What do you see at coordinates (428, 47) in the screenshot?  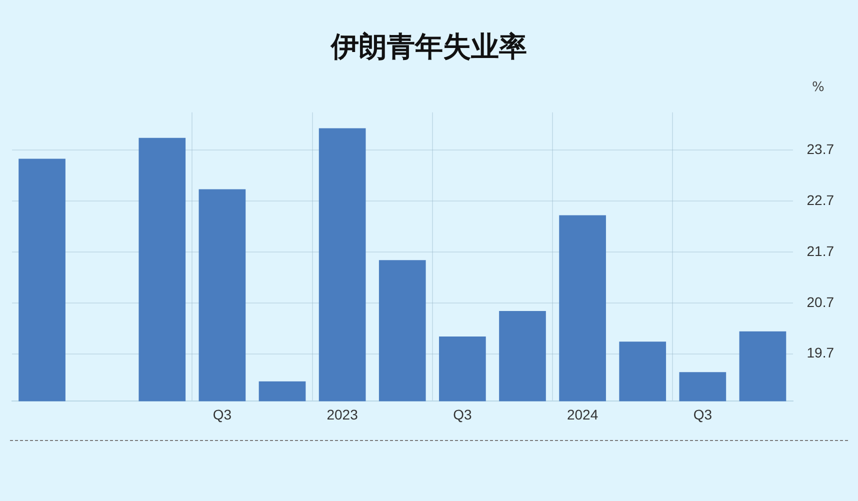 I see `chart-title: 伊朗青年失业率` at bounding box center [428, 47].